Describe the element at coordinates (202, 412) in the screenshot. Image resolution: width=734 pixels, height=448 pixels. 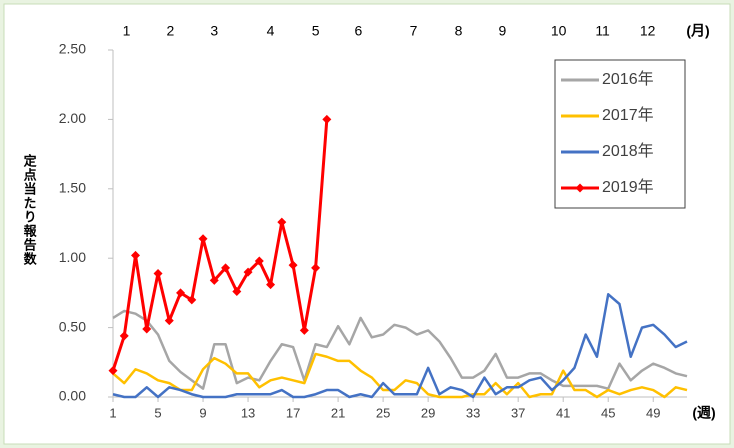
I see `x-tick-label: 9` at that location.